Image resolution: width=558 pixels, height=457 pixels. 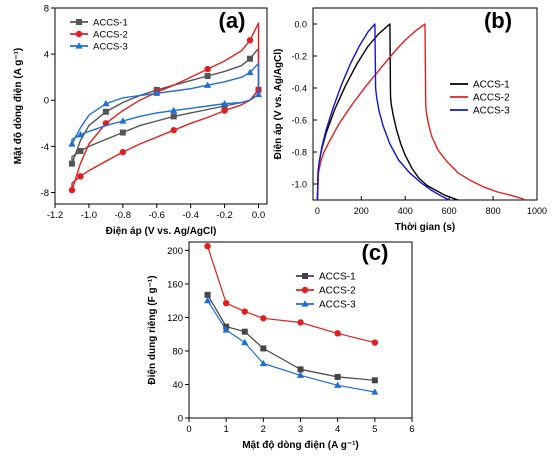 I want to click on panel-label: (a), so click(x=232, y=20).